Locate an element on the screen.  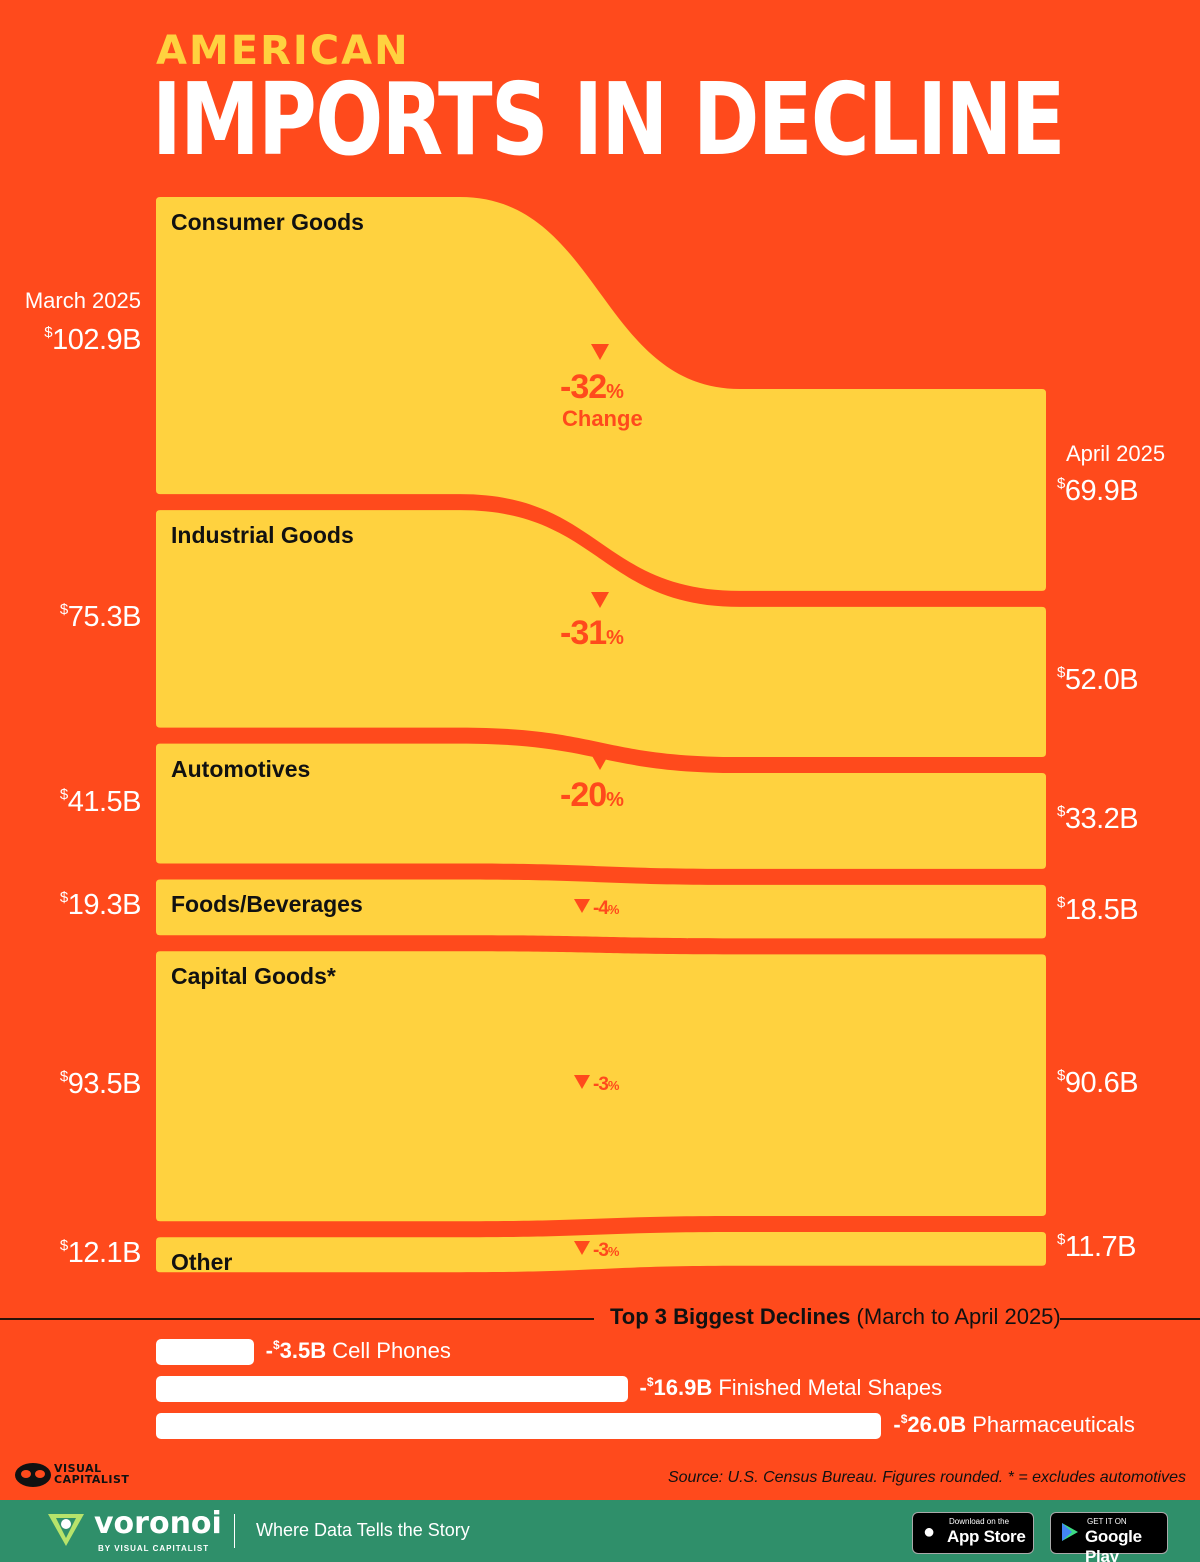
april-date-label: April 2025 is located at coordinates (1116, 453).